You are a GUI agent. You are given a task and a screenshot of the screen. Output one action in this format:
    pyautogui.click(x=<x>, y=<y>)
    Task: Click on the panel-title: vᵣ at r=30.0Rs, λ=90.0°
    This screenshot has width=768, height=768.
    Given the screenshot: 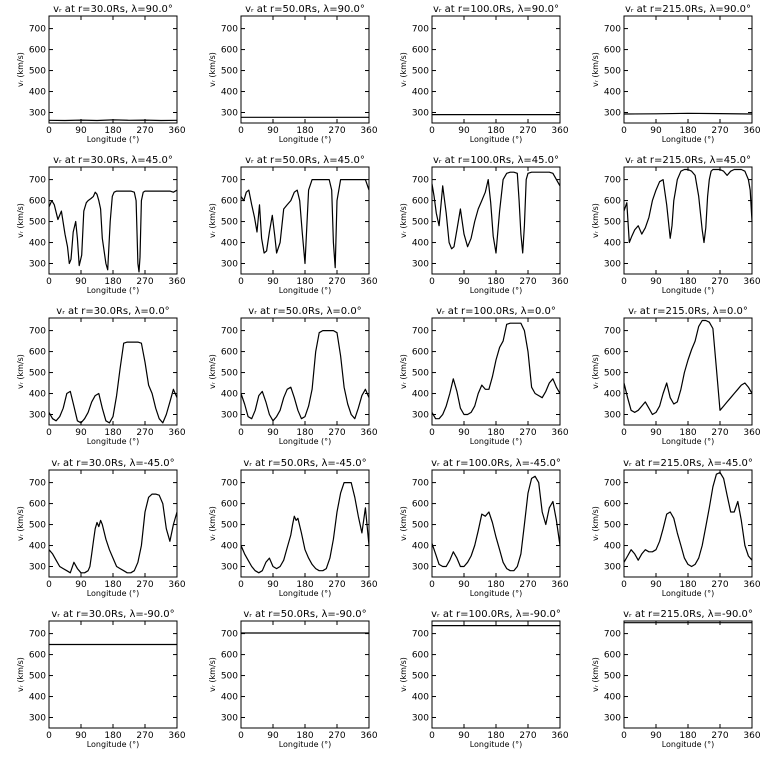 What is the action you would take?
    pyautogui.click(x=113, y=9)
    